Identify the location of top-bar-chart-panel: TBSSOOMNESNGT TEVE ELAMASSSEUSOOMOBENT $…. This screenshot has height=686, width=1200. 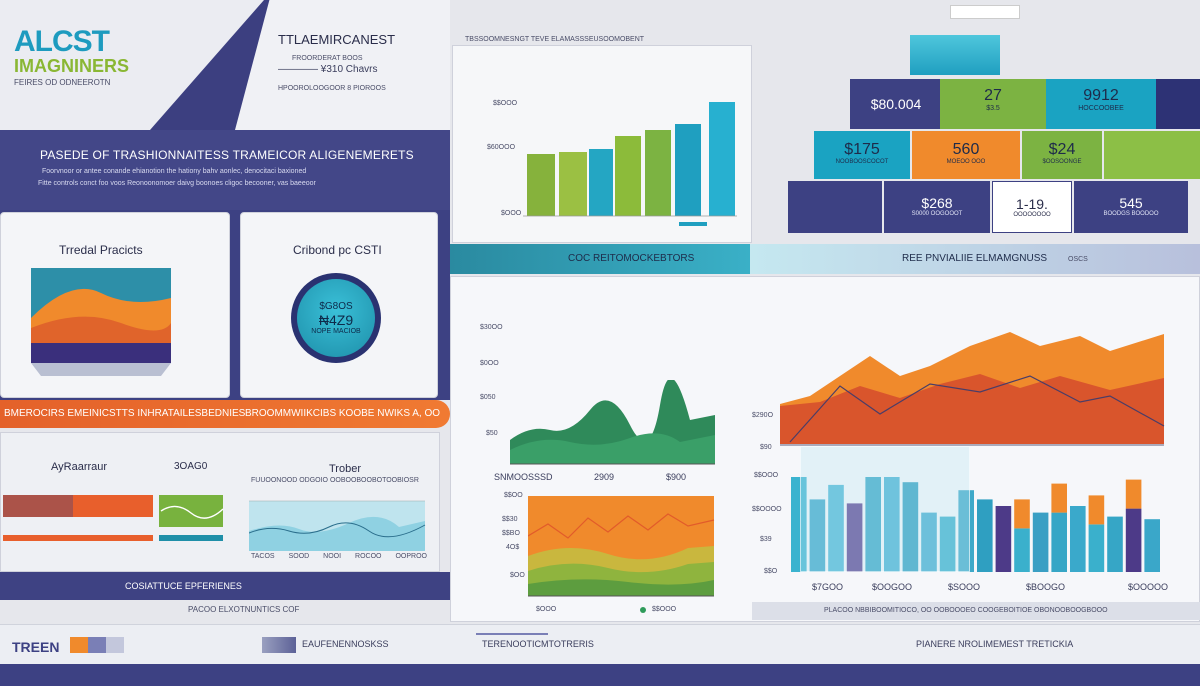
(602, 139).